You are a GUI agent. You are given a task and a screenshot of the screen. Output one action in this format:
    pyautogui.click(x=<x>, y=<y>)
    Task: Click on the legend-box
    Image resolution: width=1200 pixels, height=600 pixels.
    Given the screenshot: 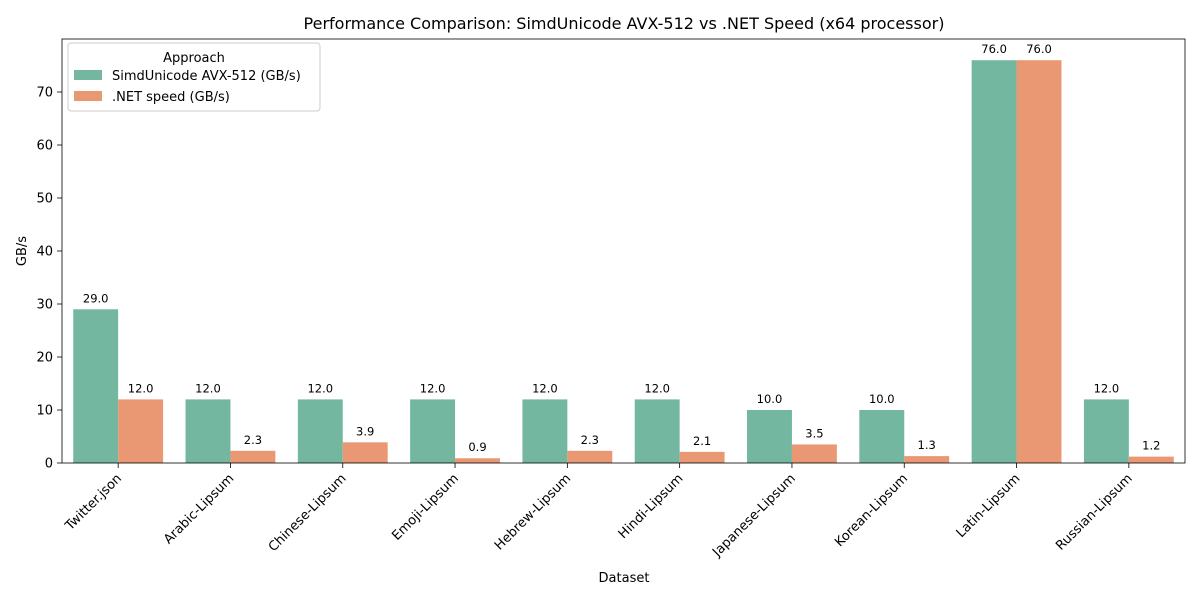 What is the action you would take?
    pyautogui.click(x=194, y=77)
    